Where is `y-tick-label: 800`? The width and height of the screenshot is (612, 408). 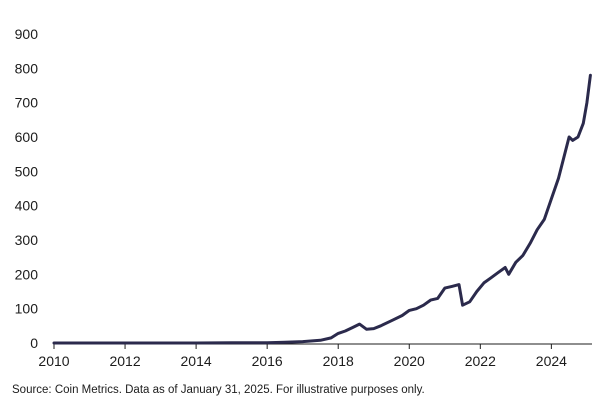 y-tick-label: 800 is located at coordinates (27, 68).